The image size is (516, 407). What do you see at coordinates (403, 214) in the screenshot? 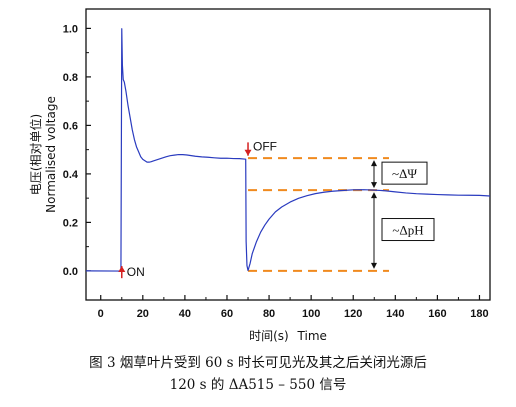
I see `brackets: ~ΔΨ ~ΔpH` at bounding box center [403, 214].